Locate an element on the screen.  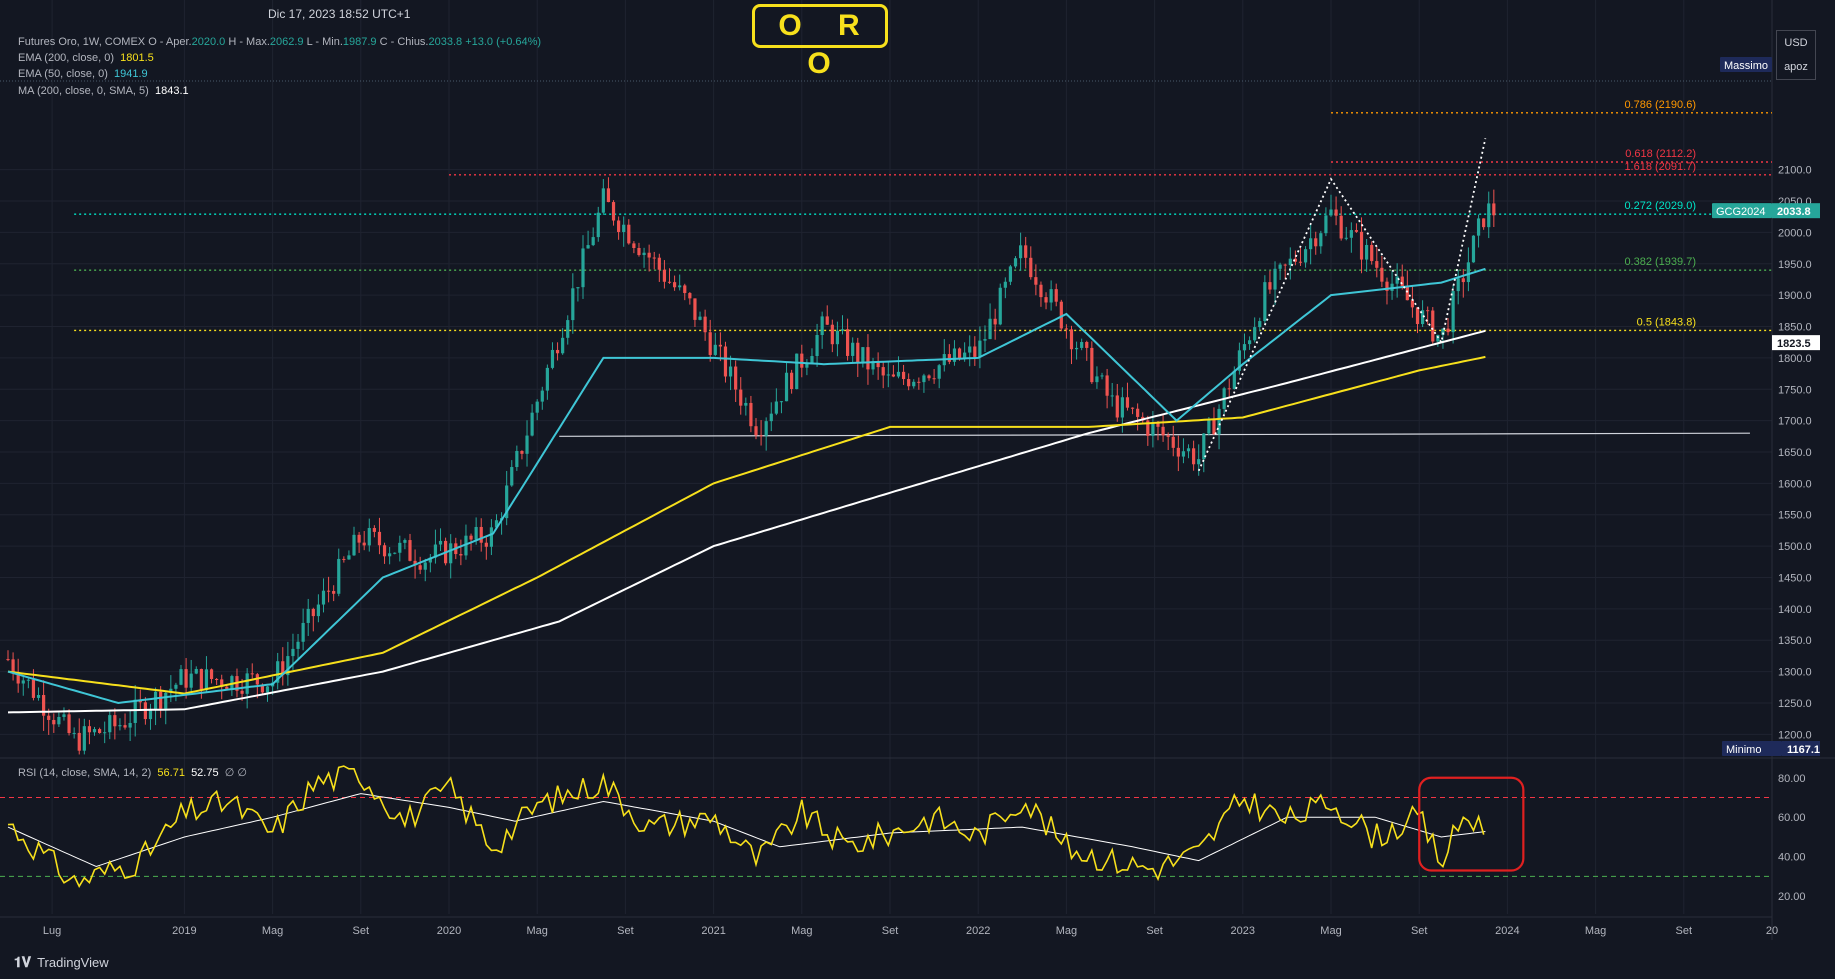
price-tick-label: 1650.0 is located at coordinates (1795, 453).